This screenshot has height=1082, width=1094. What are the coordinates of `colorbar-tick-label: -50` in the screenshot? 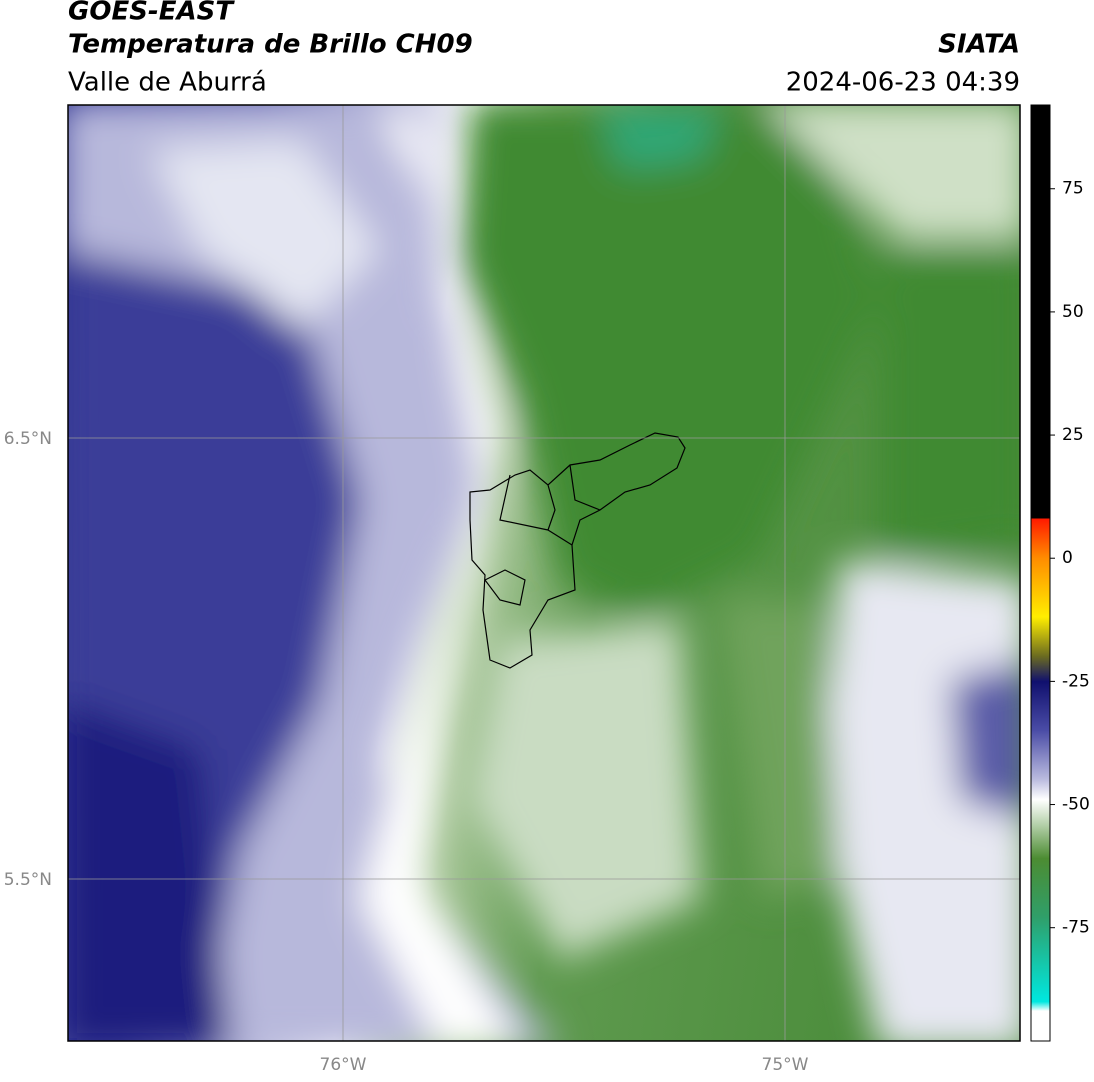 It's located at (1076, 805).